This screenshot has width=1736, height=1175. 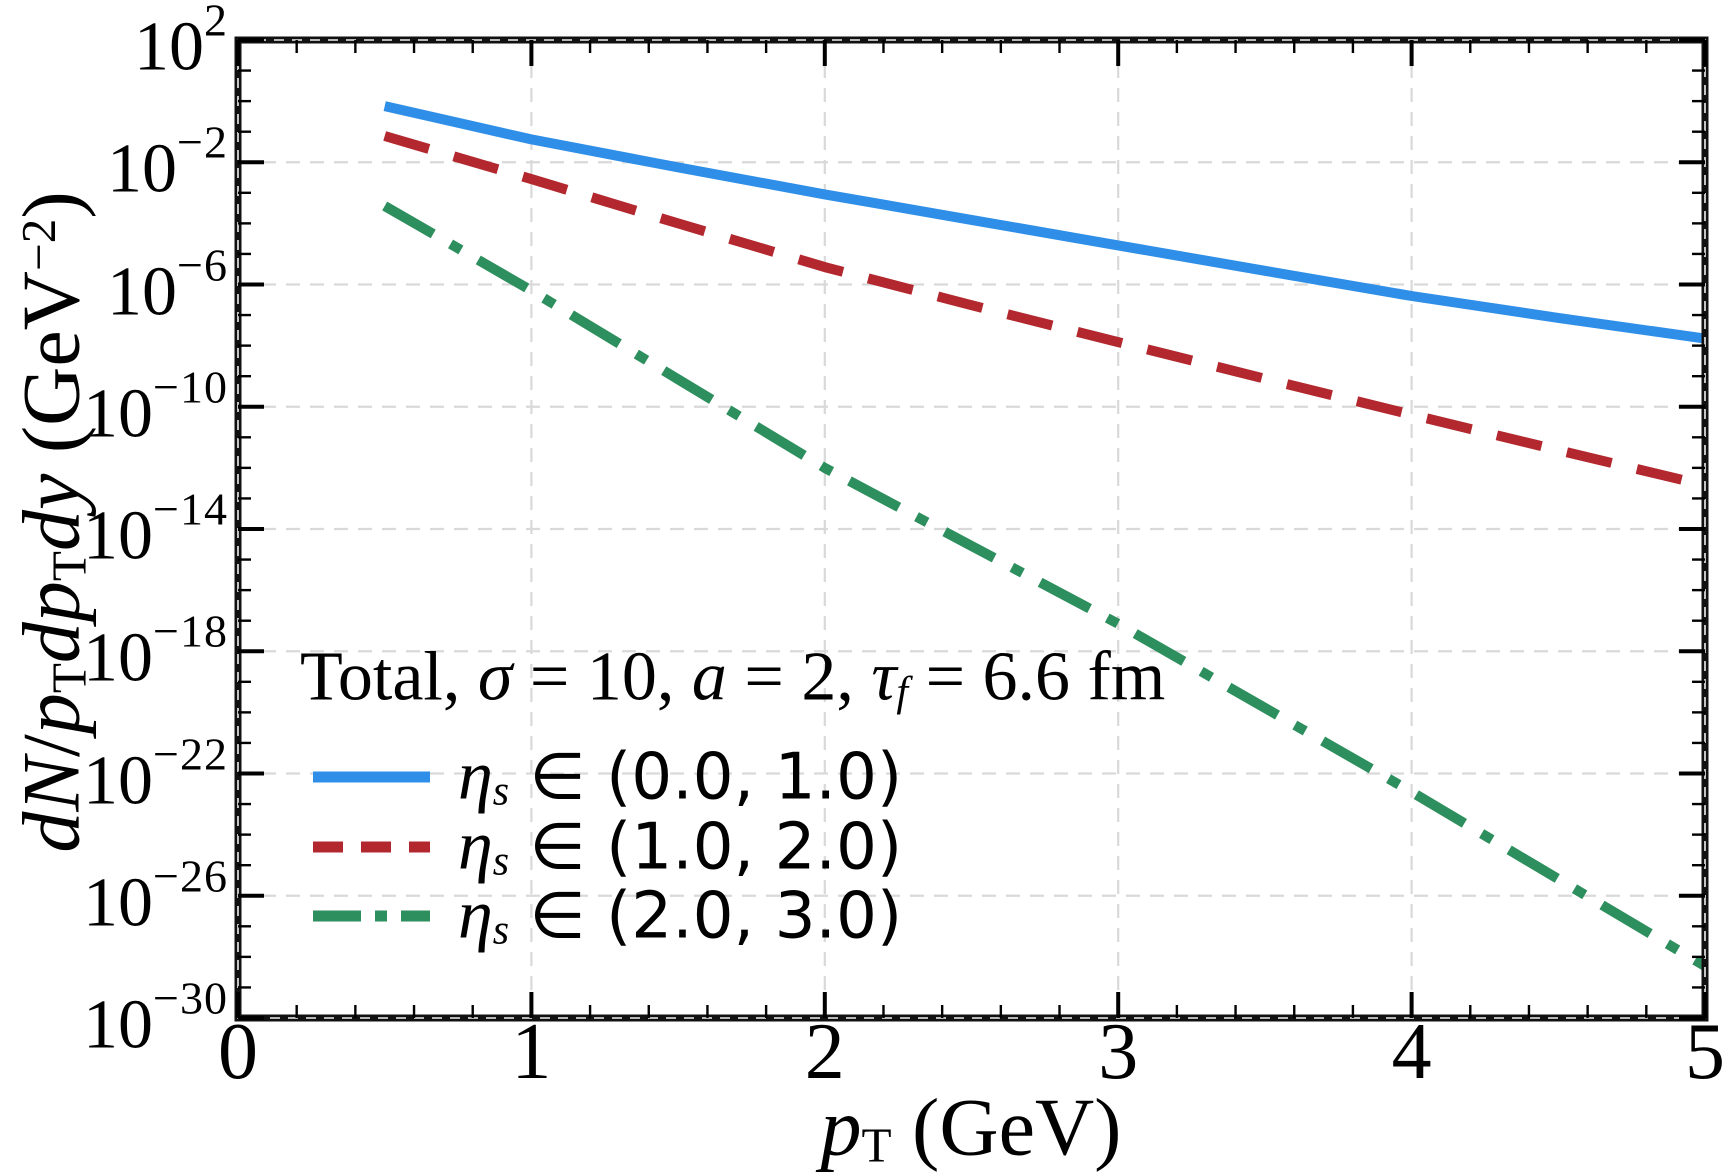 What do you see at coordinates (495, 677) in the screenshot?
I see `text-segment: σ` at bounding box center [495, 677].